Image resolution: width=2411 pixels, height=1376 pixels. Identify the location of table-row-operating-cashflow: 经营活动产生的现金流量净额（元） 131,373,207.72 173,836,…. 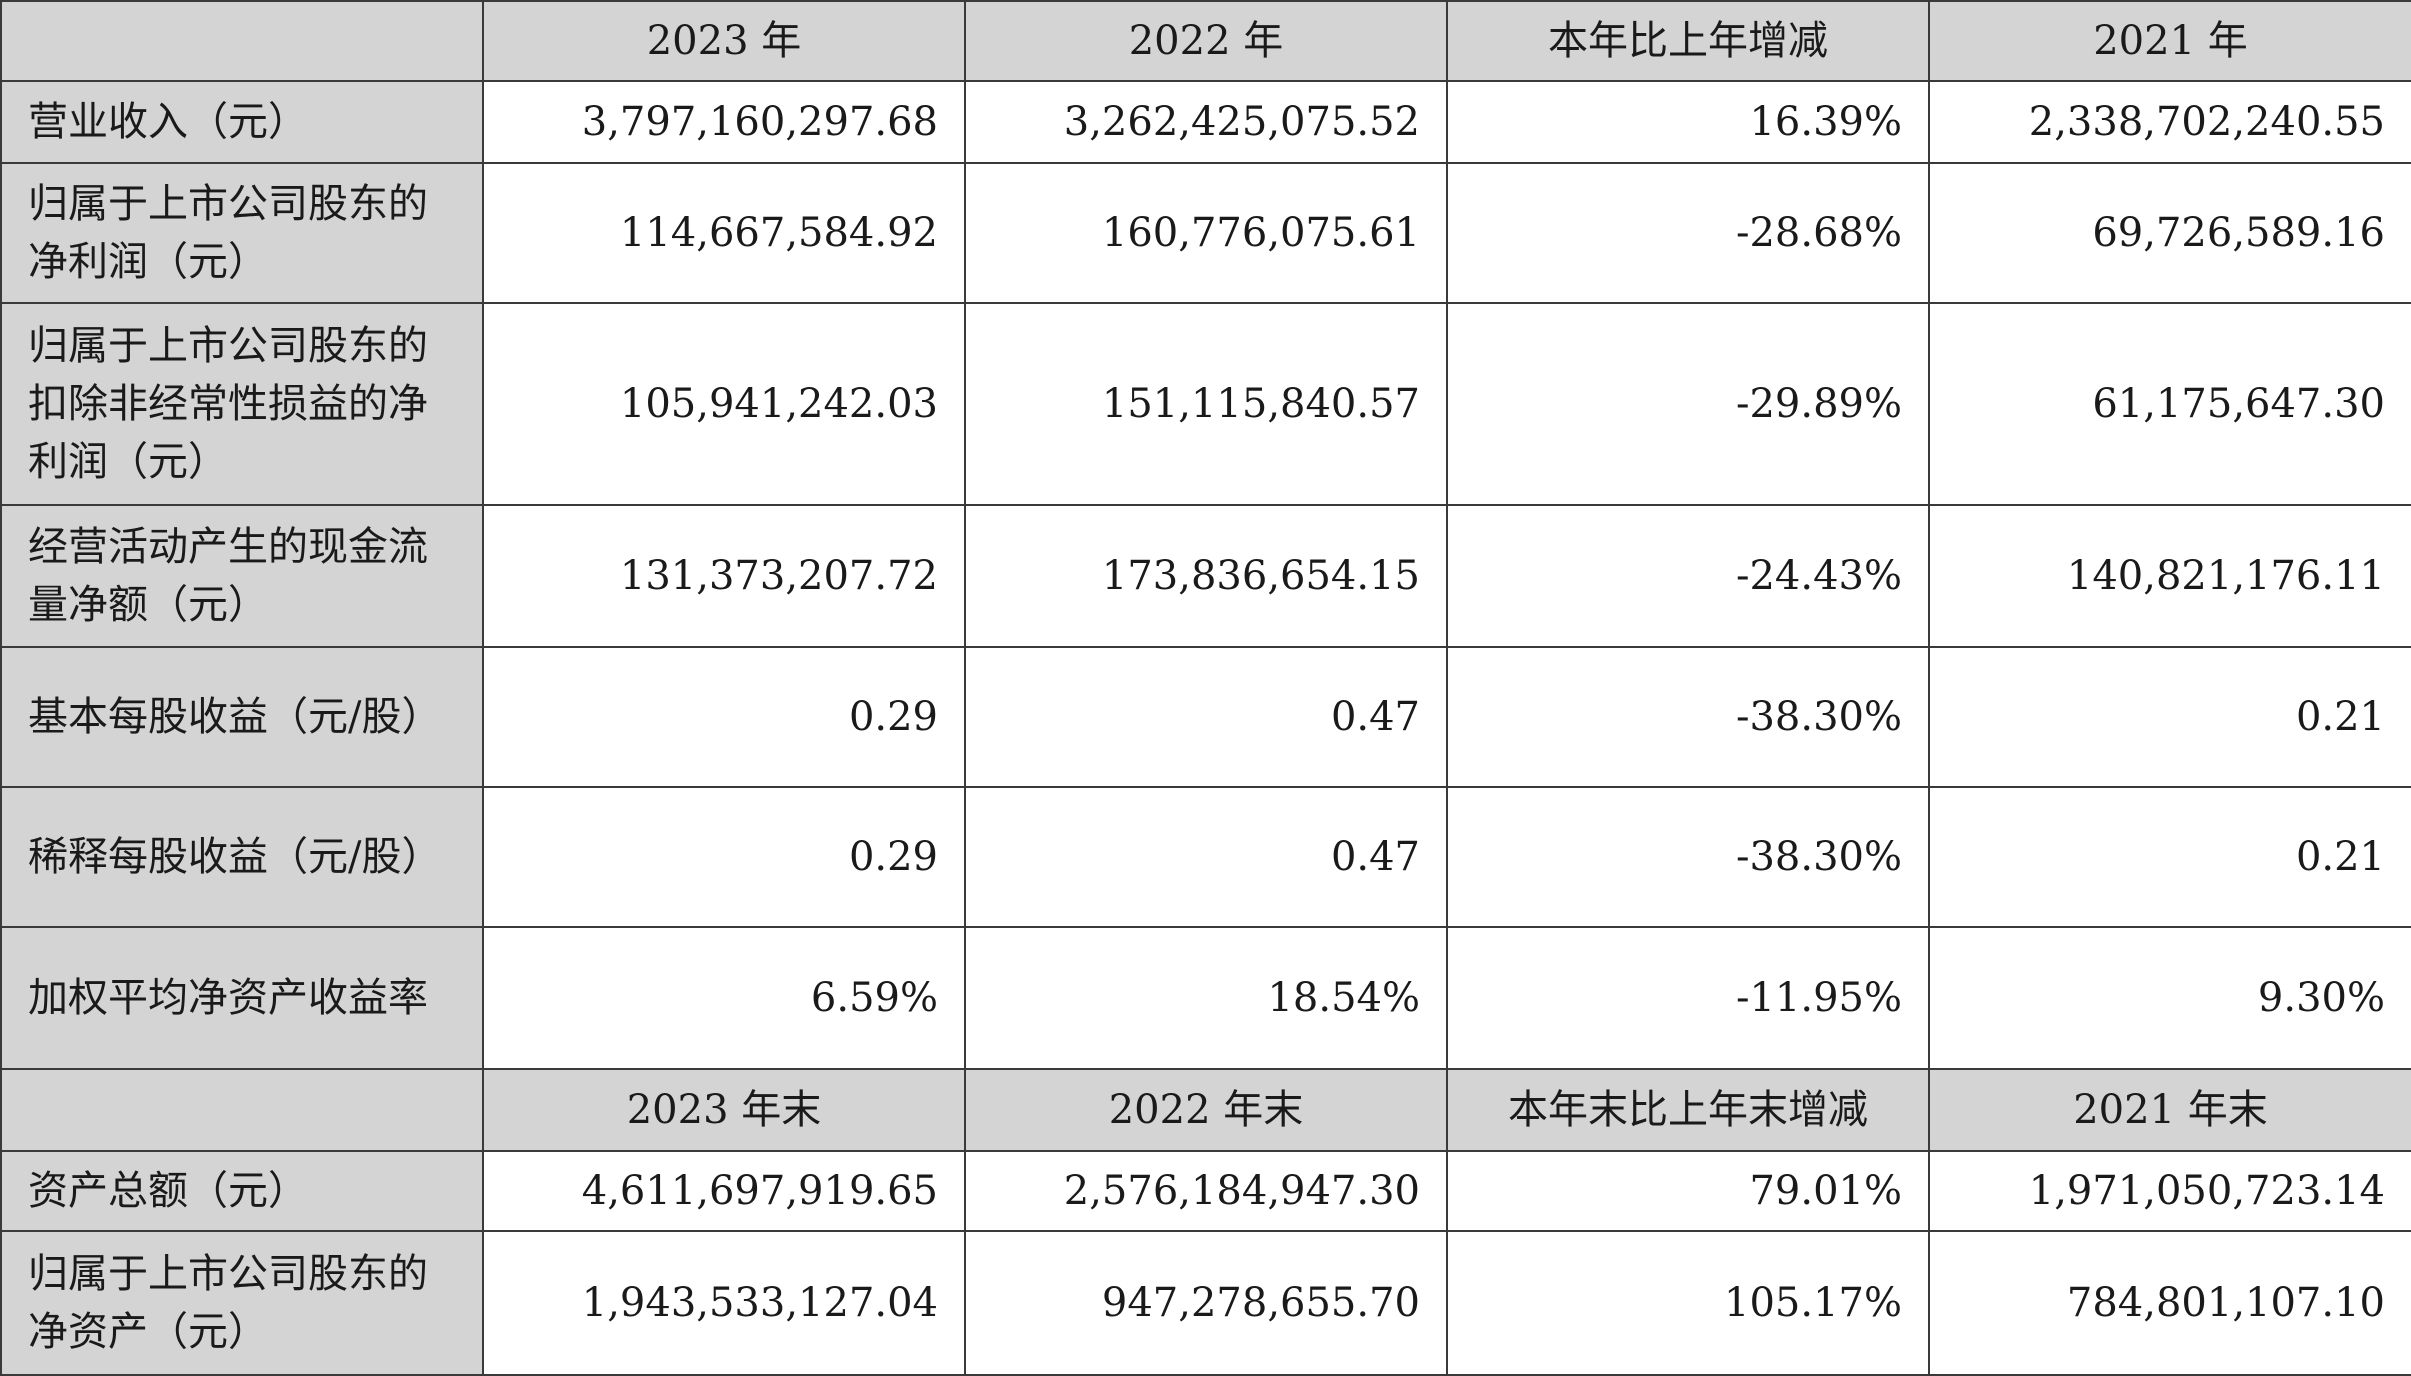
(1205, 576).